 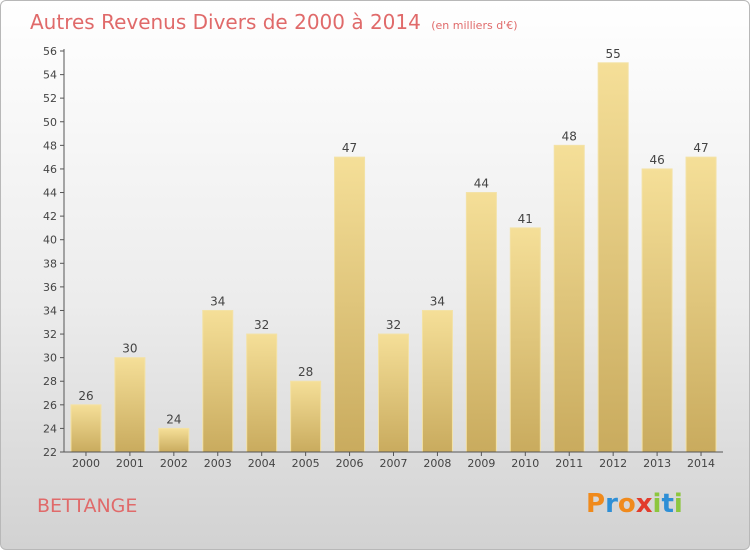 What do you see at coordinates (596, 504) in the screenshot?
I see `logo-letter: P` at bounding box center [596, 504].